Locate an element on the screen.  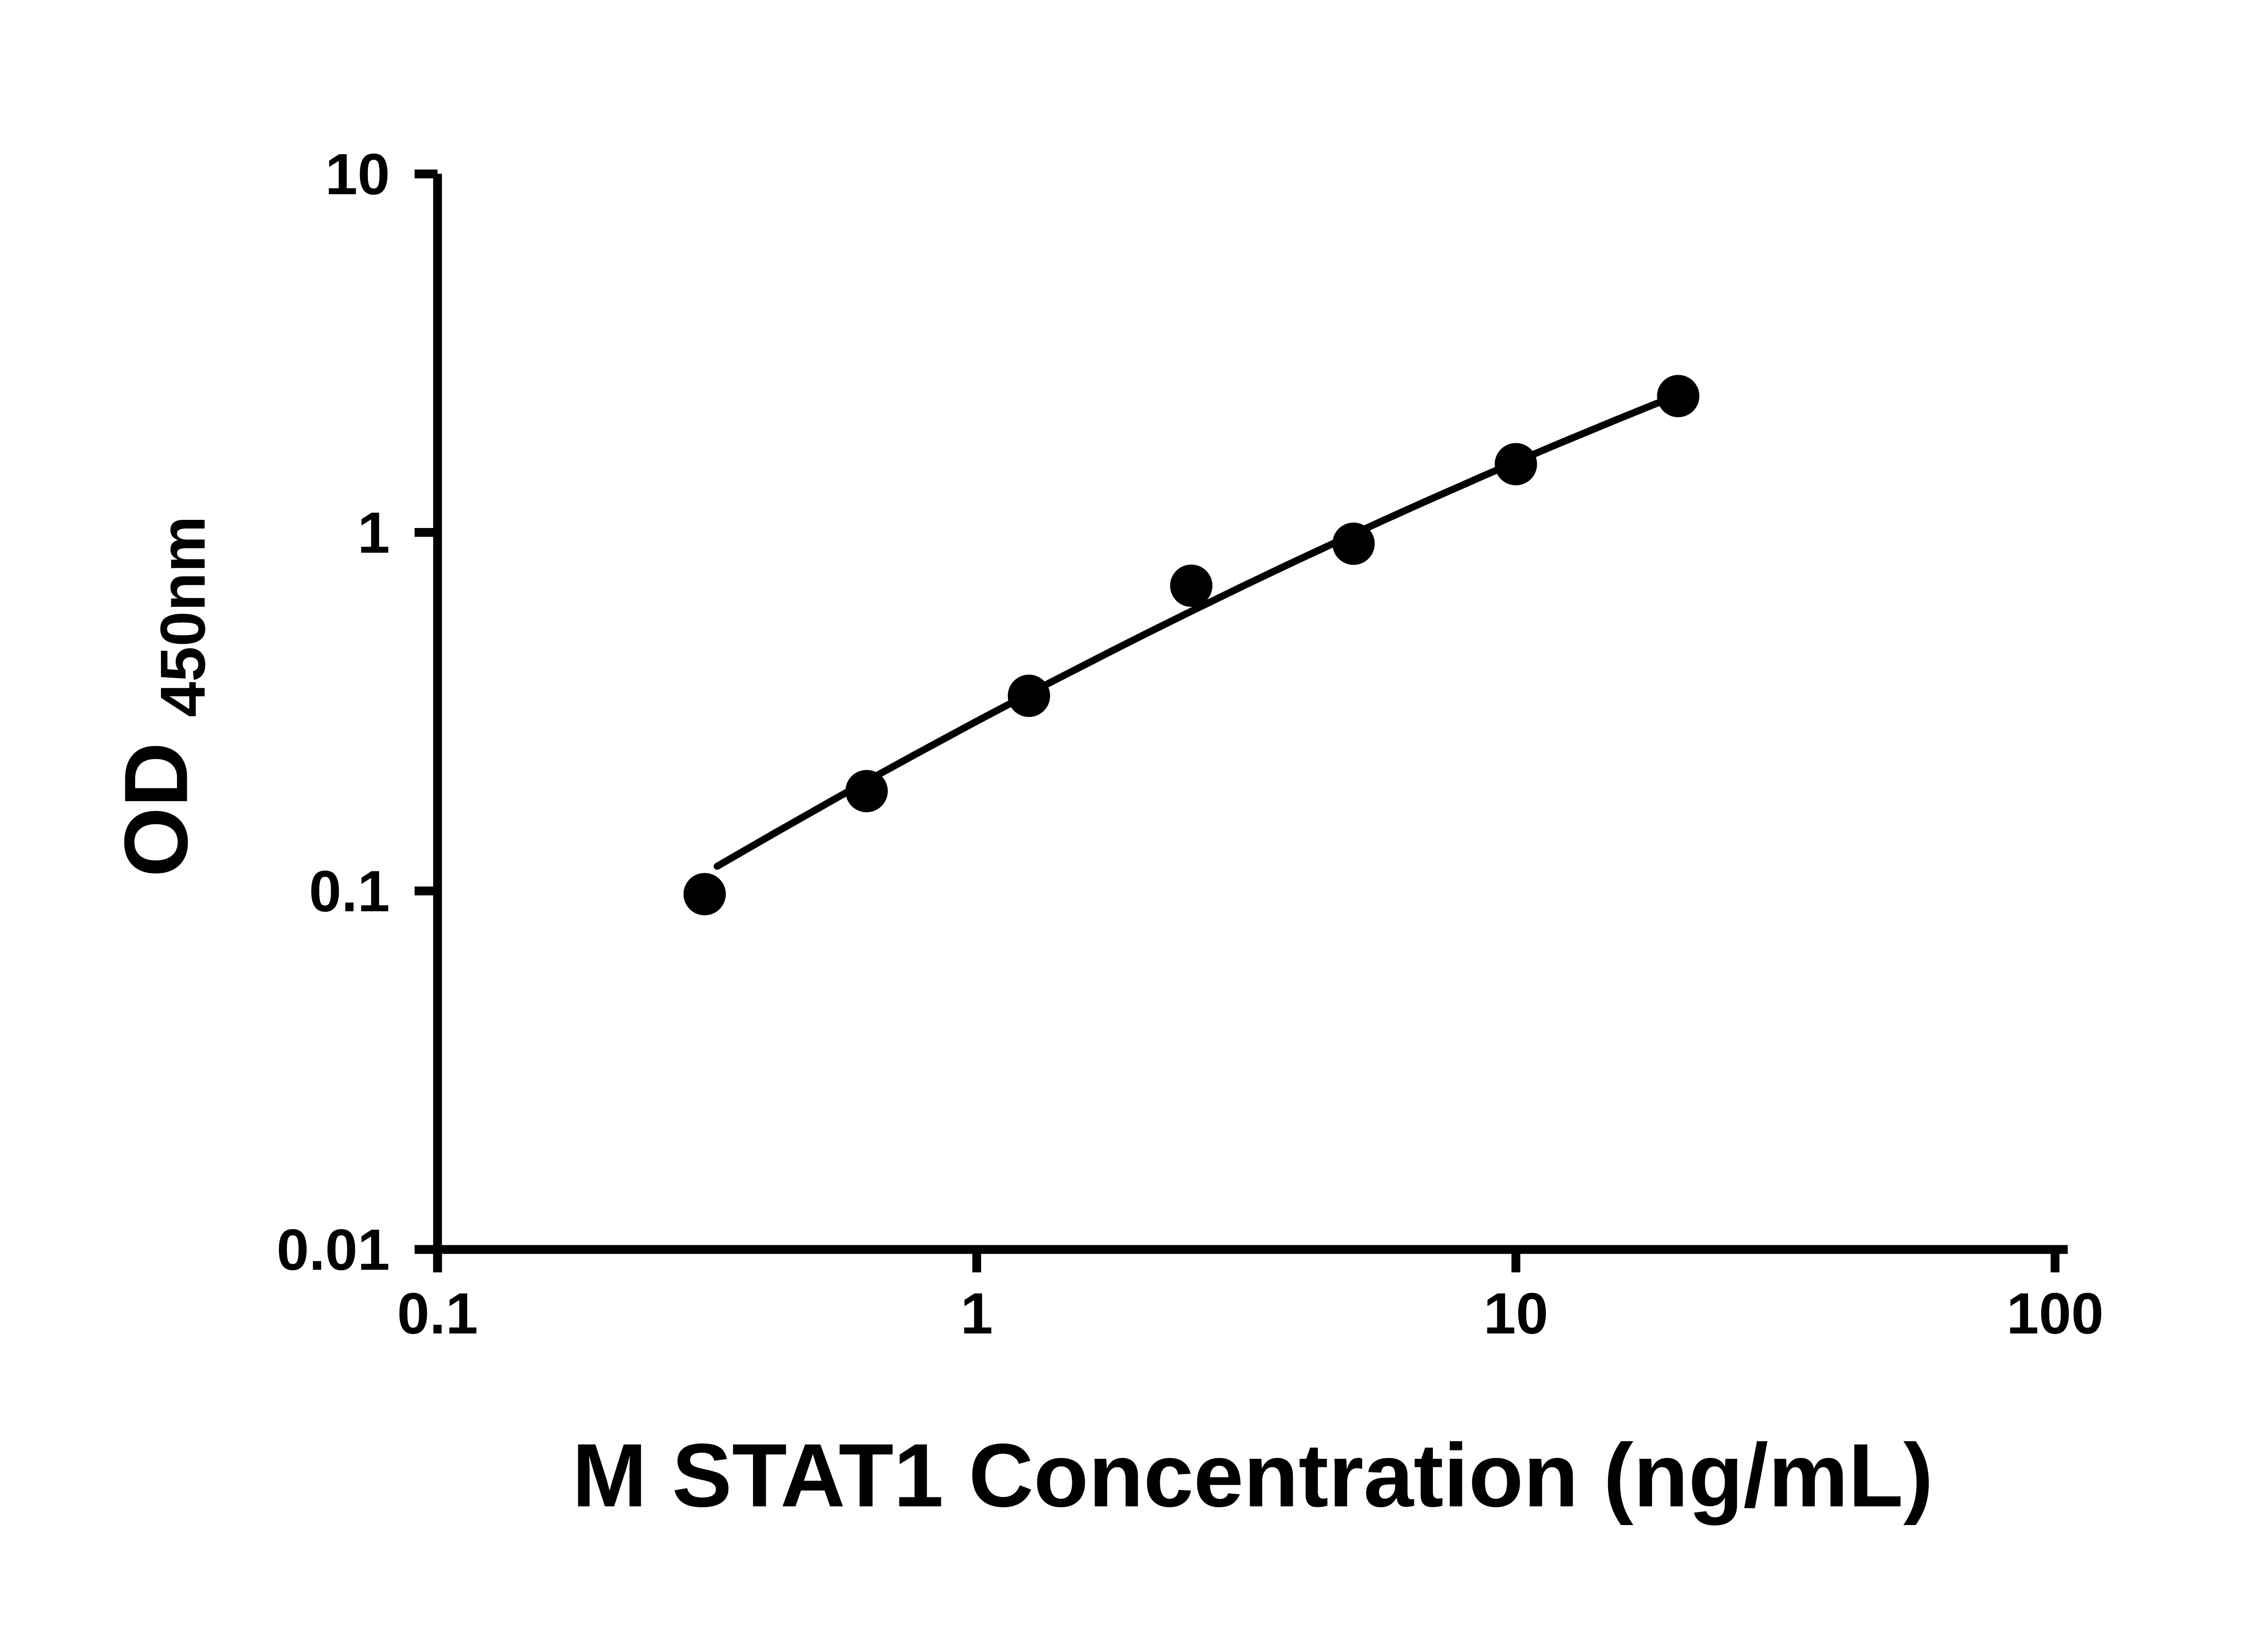
y-tick-label: 1 is located at coordinates (374, 533).